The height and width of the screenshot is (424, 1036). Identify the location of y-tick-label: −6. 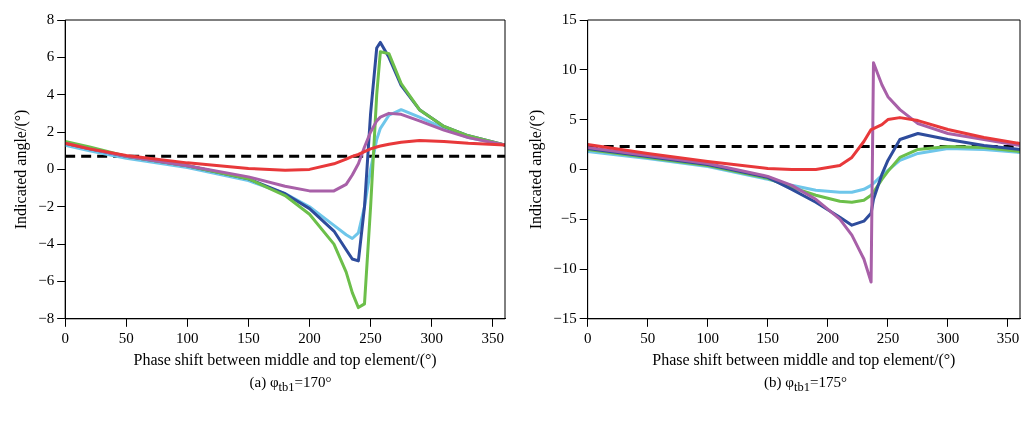
(46, 280).